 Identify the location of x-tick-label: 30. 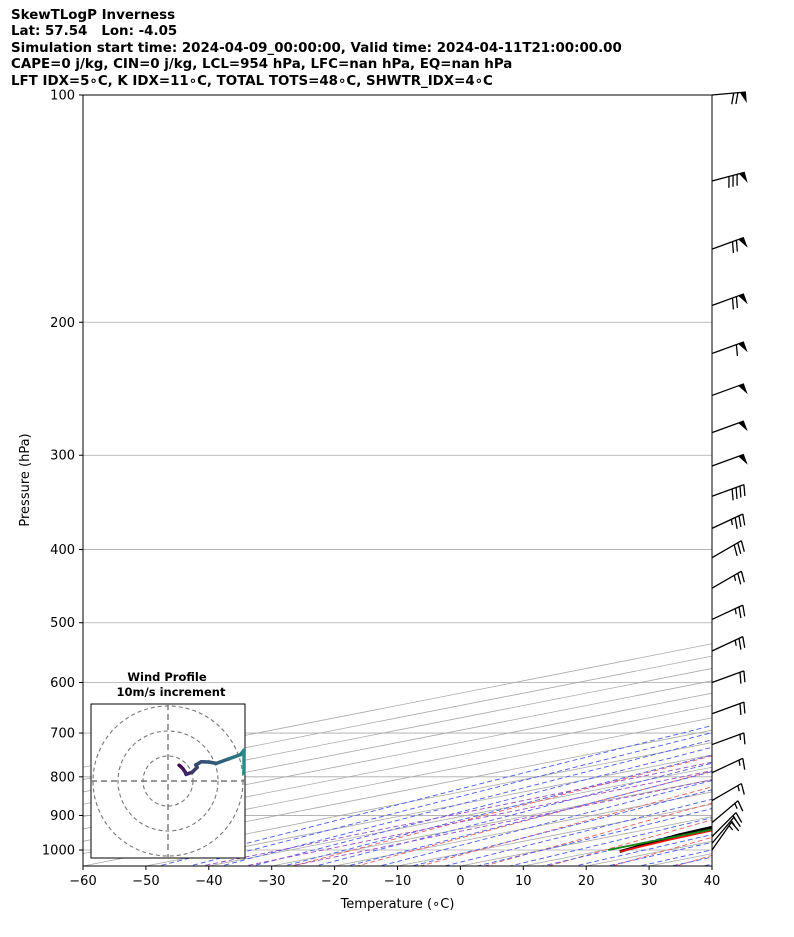
(649, 881).